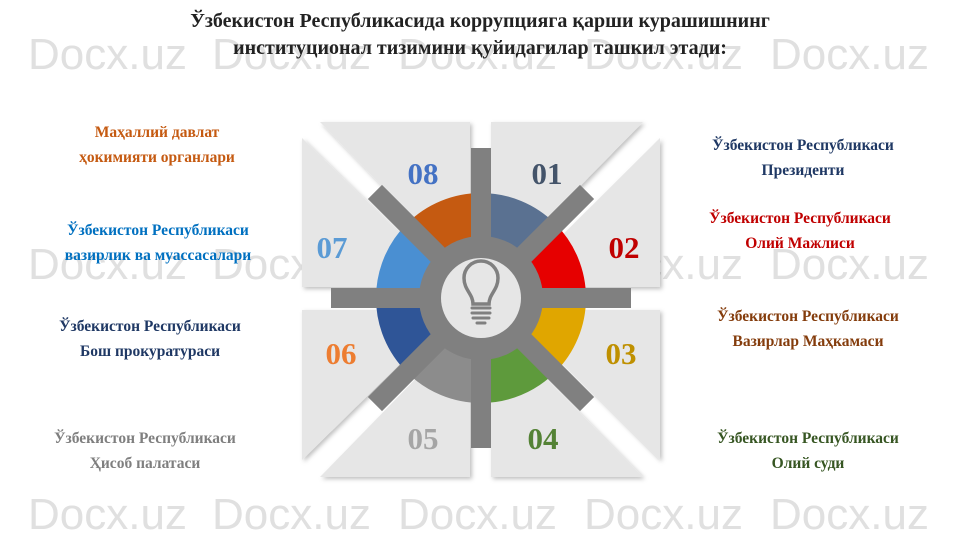  I want to click on label-07-line1: Ўзбекистон Республикаси, so click(158, 230).